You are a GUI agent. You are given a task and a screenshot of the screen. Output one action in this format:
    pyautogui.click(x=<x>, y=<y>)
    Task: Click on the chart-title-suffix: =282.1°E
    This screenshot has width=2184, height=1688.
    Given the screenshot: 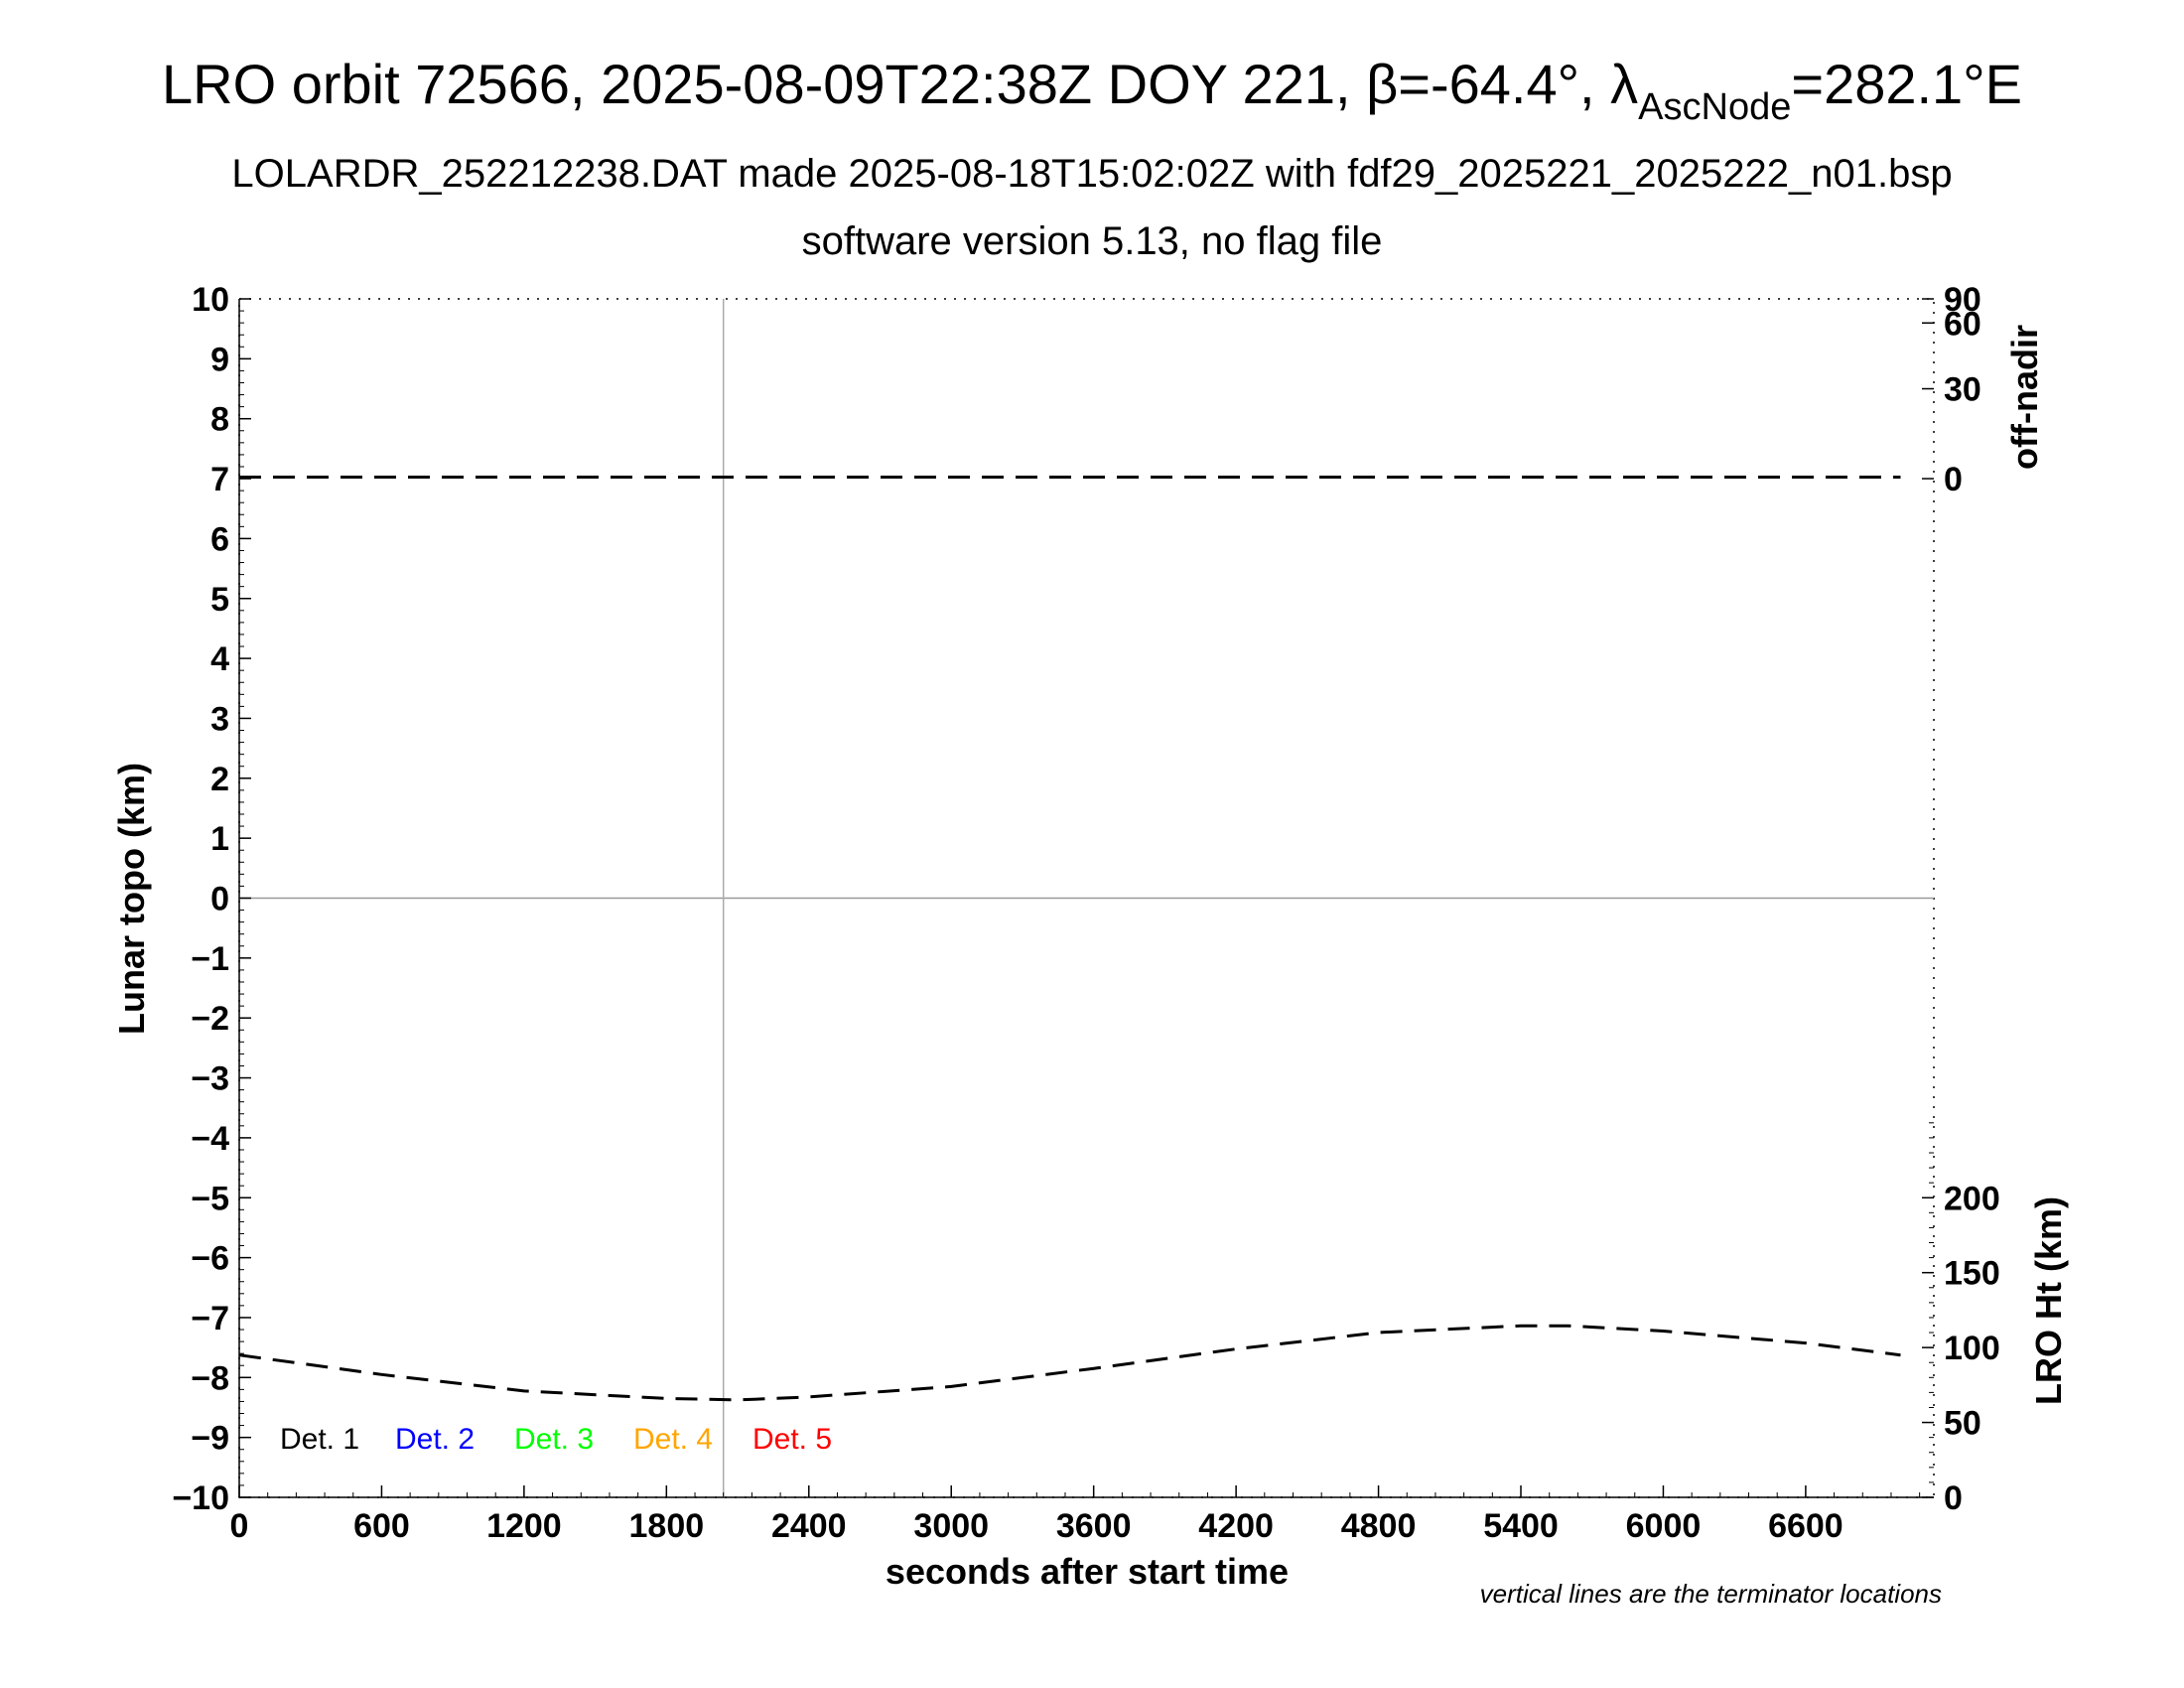 What is the action you would take?
    pyautogui.click(x=1906, y=84)
    